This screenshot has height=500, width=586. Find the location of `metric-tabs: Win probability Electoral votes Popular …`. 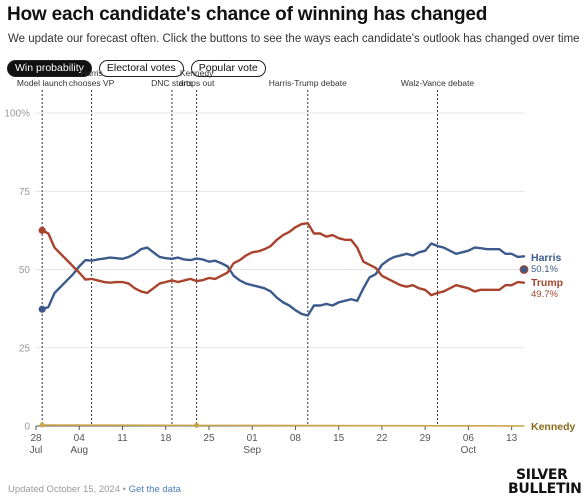

metric-tabs: Win probability Electoral votes Popular … is located at coordinates (136, 68).